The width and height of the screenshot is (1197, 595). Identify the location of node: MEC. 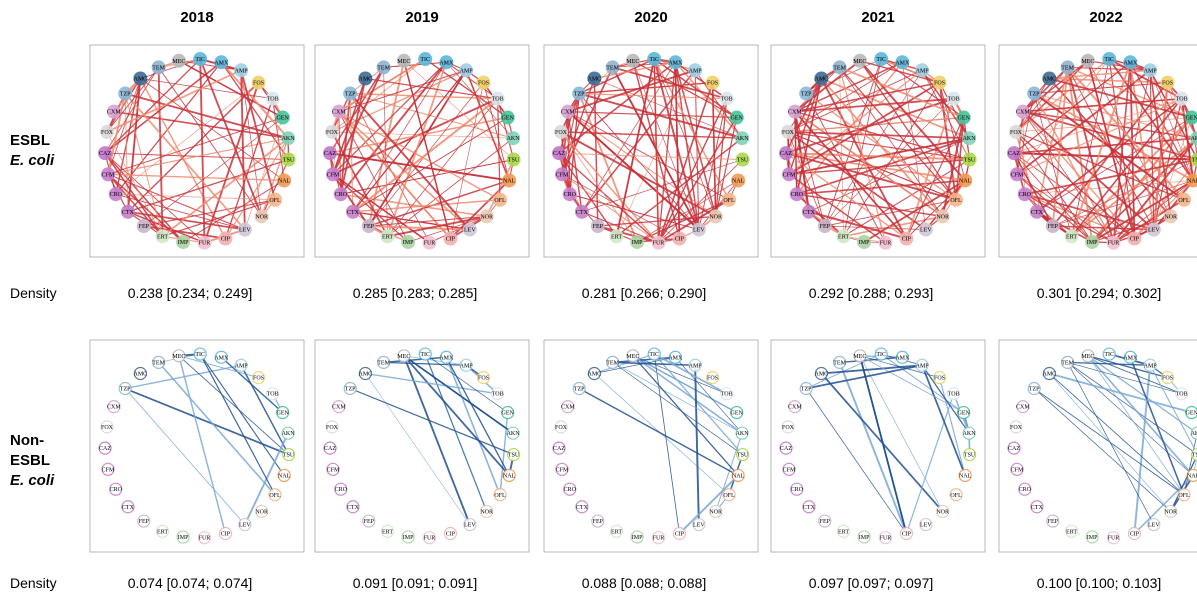
(179, 356).